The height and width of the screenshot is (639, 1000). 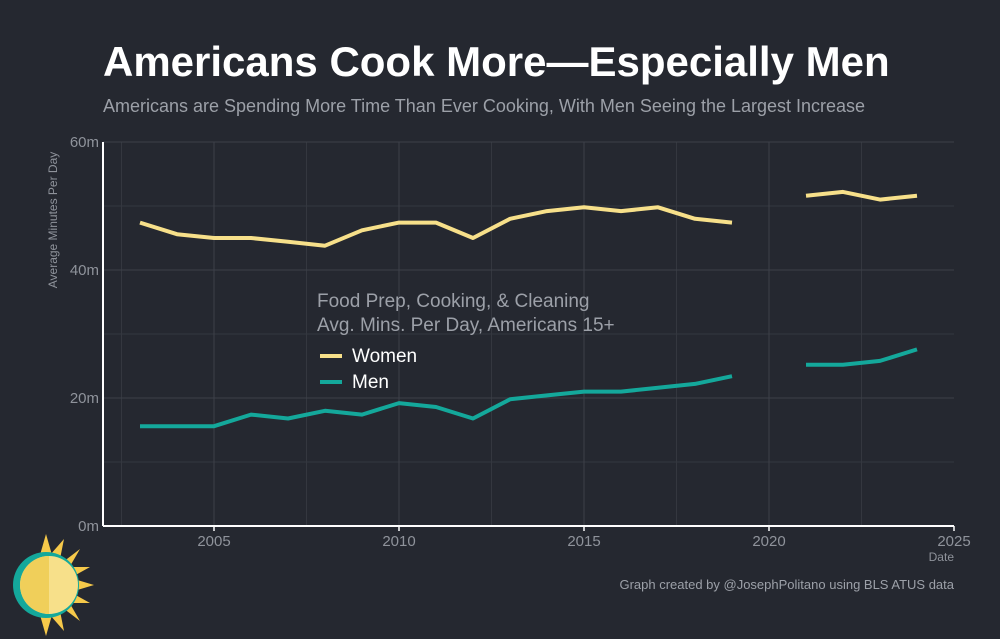 What do you see at coordinates (953, 541) in the screenshot?
I see `x-tick-label: 2025` at bounding box center [953, 541].